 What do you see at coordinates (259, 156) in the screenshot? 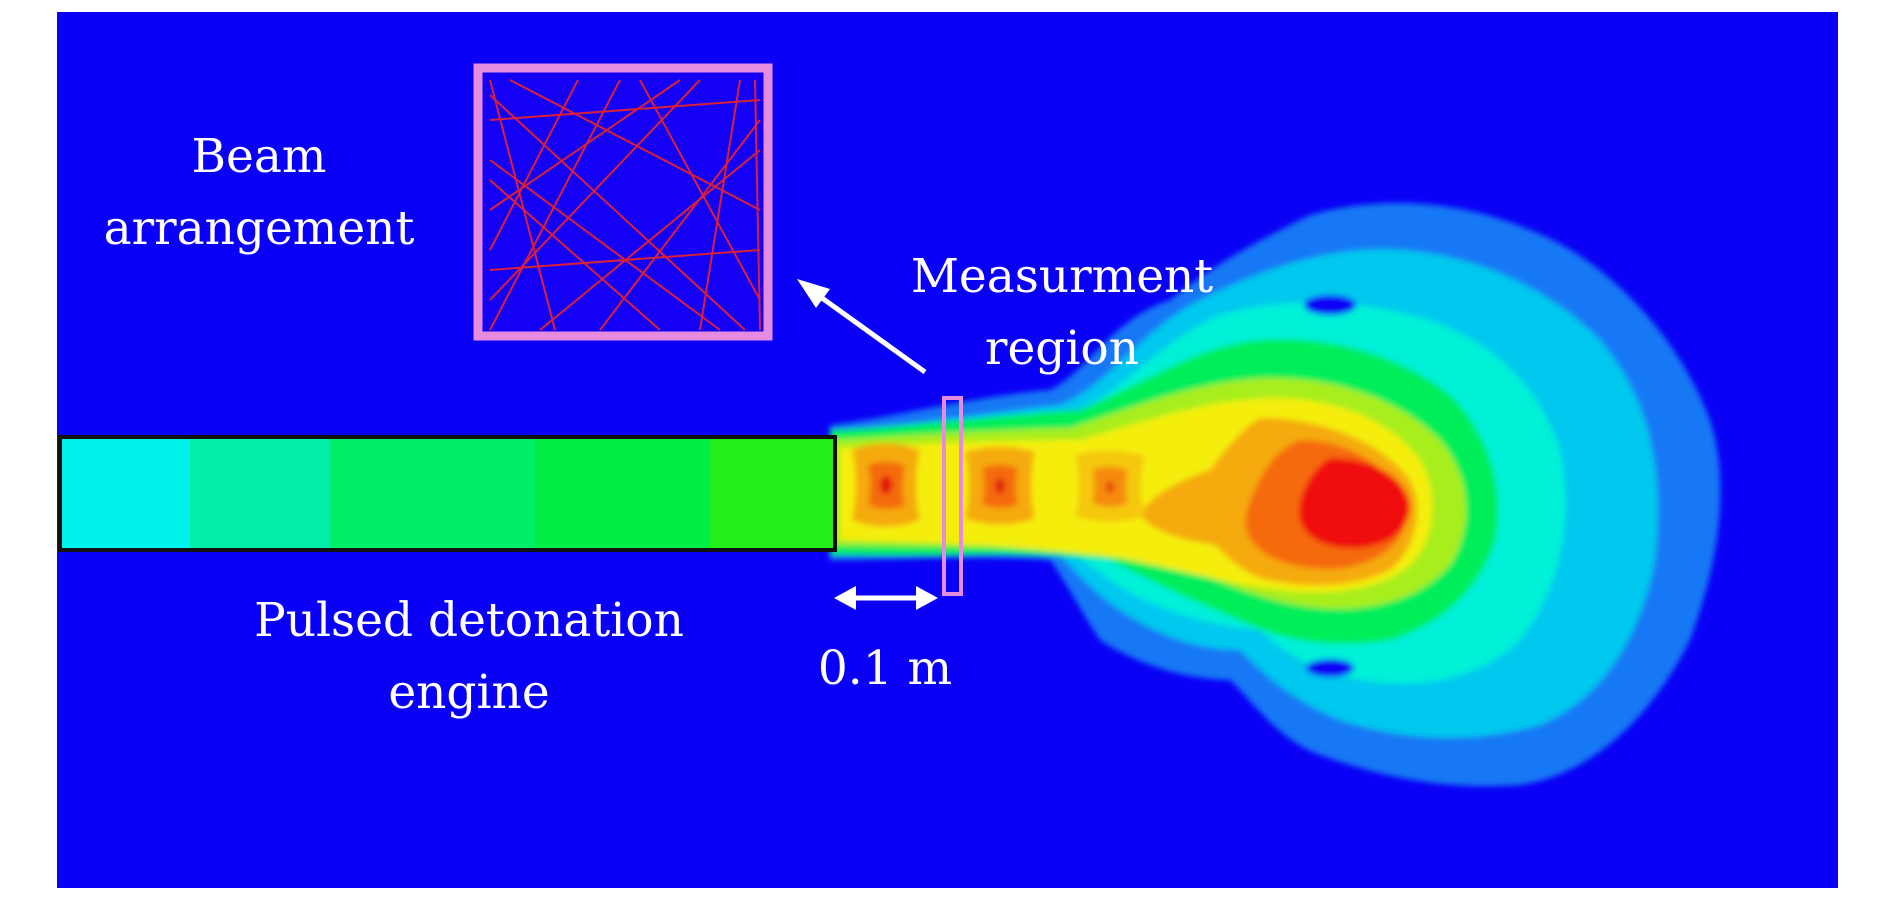
I see `beam-label-line1: Beam` at bounding box center [259, 156].